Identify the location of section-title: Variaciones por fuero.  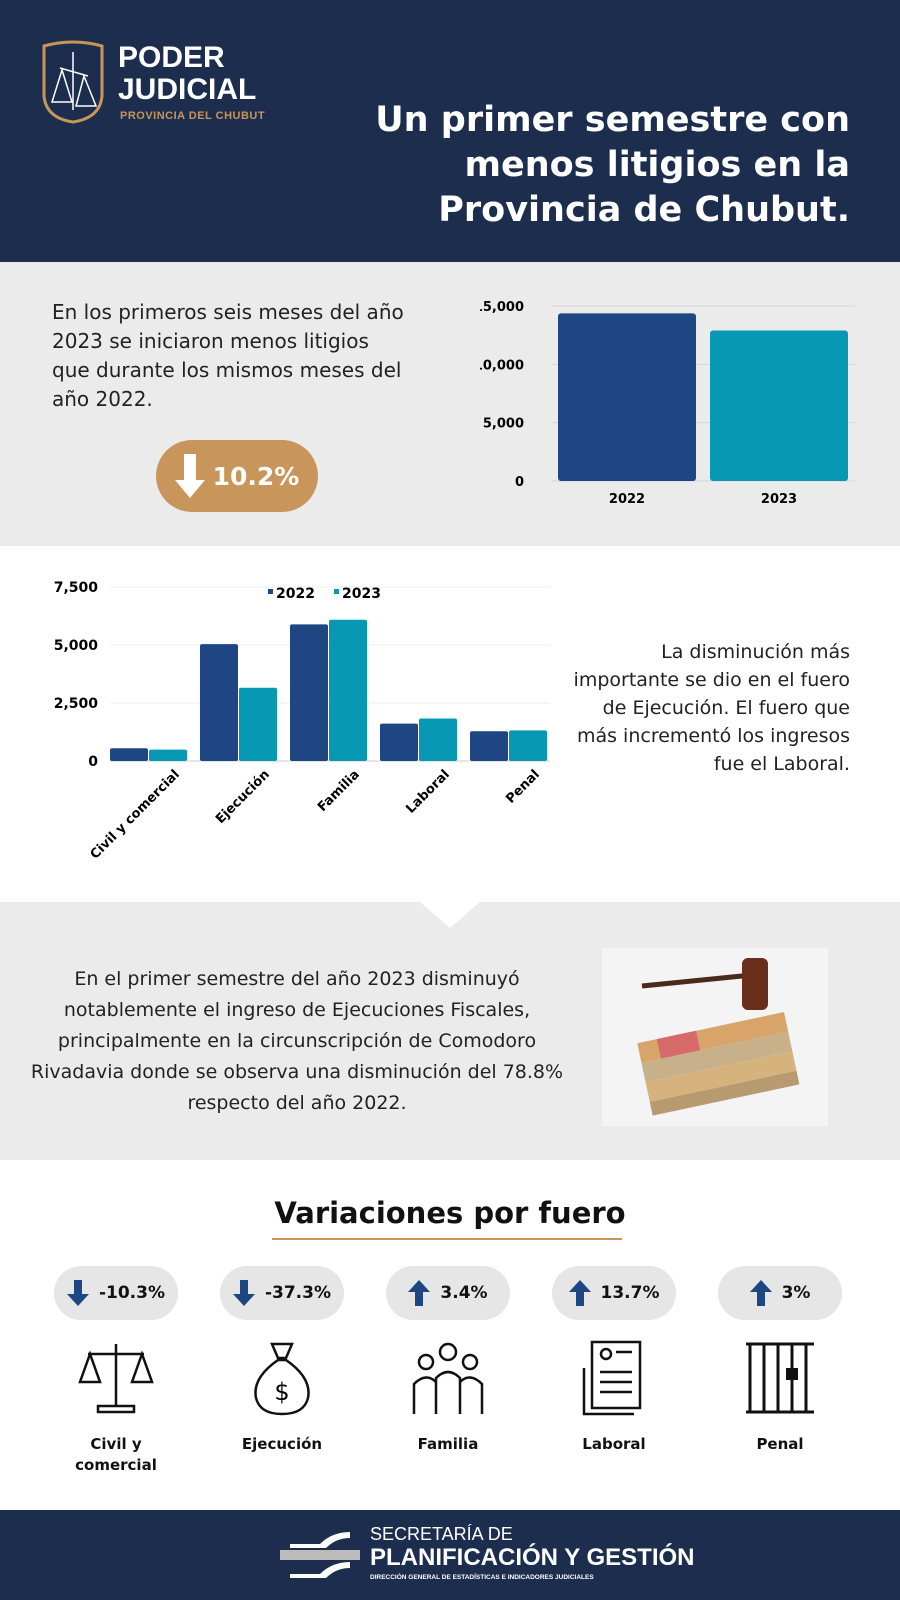
(450, 1213).